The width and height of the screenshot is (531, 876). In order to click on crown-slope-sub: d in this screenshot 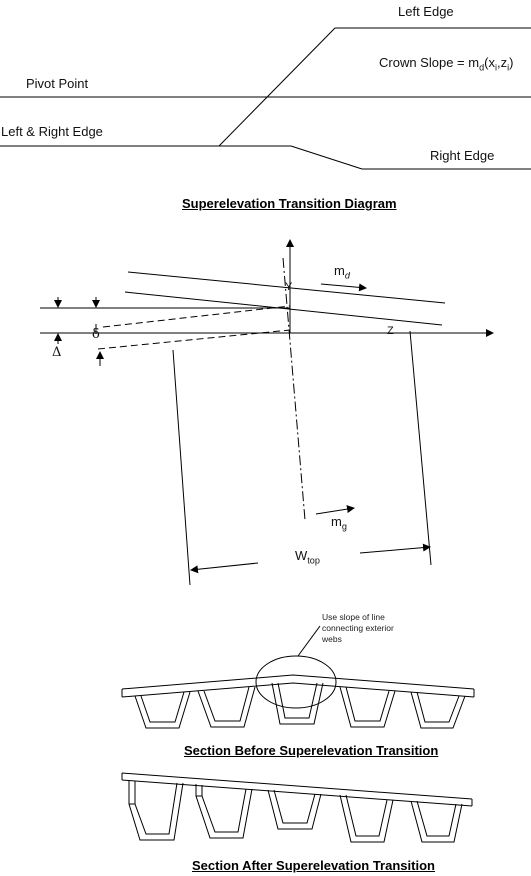, I will do `click(482, 67)`.